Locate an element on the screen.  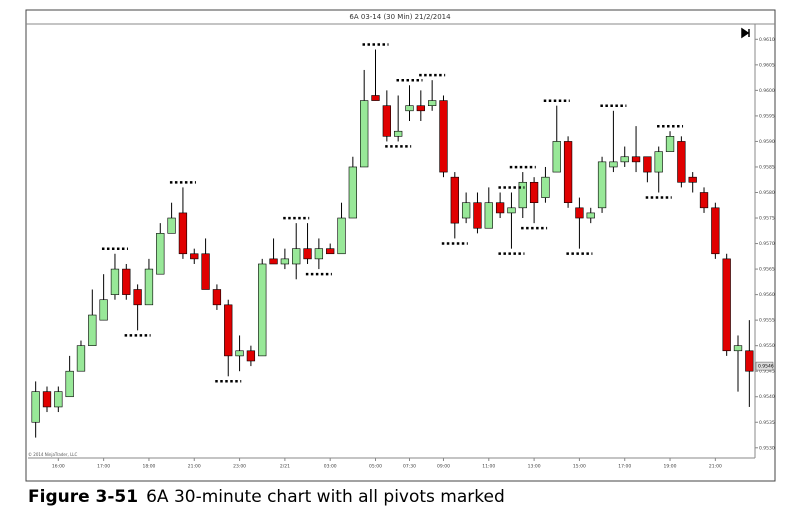
y-tick-label: 0.9530 is located at coordinates (767, 448).